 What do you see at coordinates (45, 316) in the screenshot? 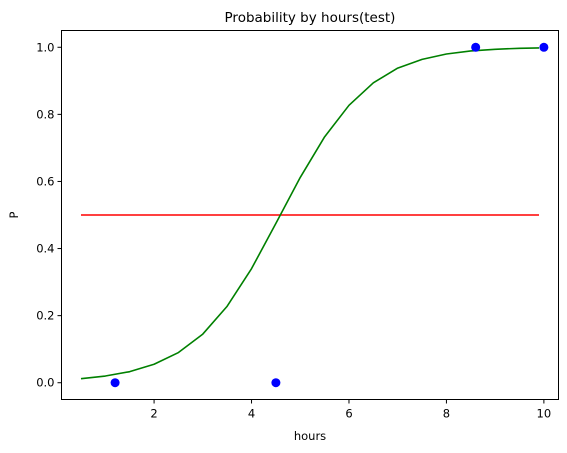
I see `y-tick-label: 0.2` at bounding box center [45, 316].